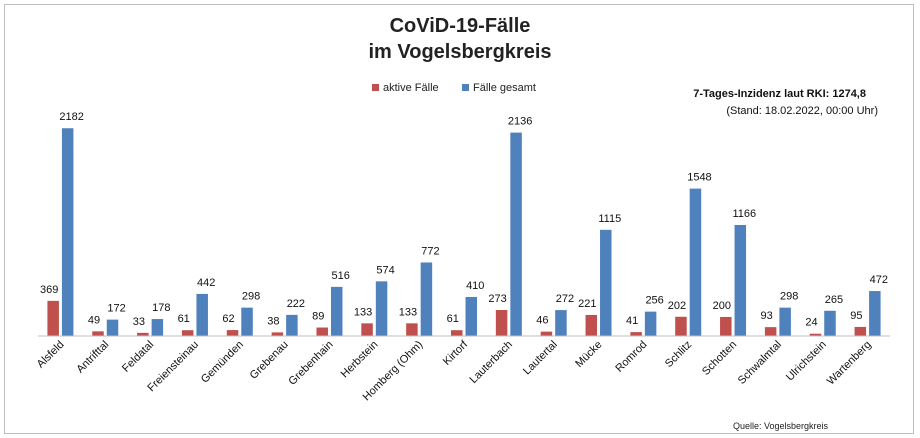 This screenshot has height=438, width=920. Describe the element at coordinates (781, 426) in the screenshot. I see `source-note: Quelle: Vogelsbergkreis` at that location.